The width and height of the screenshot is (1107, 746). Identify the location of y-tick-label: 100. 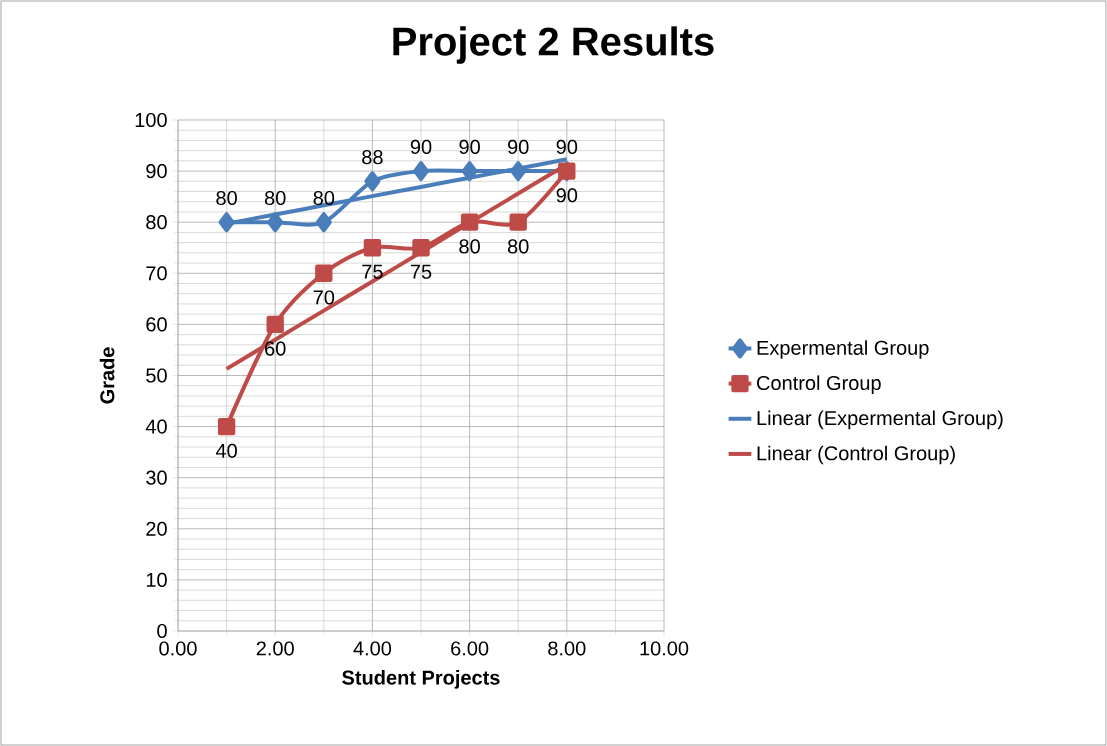
(151, 120).